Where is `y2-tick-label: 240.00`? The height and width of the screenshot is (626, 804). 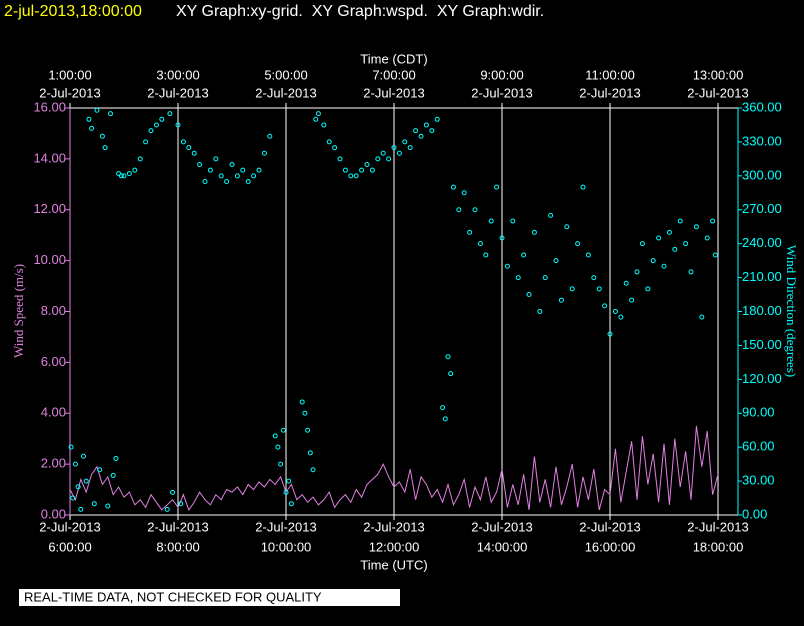 y2-tick-label: 240.00 is located at coordinates (762, 242).